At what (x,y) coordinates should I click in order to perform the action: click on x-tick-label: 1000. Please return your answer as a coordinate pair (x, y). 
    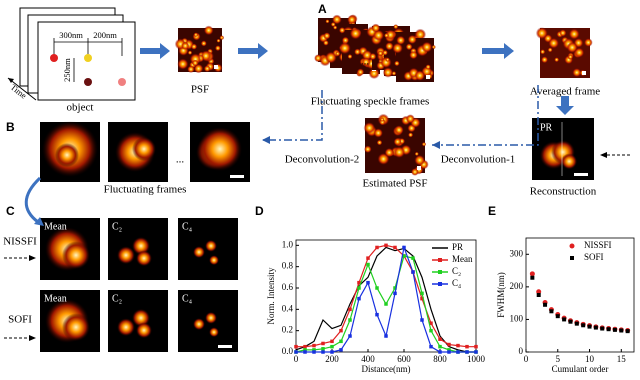
    Looking at the image, I should click on (476, 359).